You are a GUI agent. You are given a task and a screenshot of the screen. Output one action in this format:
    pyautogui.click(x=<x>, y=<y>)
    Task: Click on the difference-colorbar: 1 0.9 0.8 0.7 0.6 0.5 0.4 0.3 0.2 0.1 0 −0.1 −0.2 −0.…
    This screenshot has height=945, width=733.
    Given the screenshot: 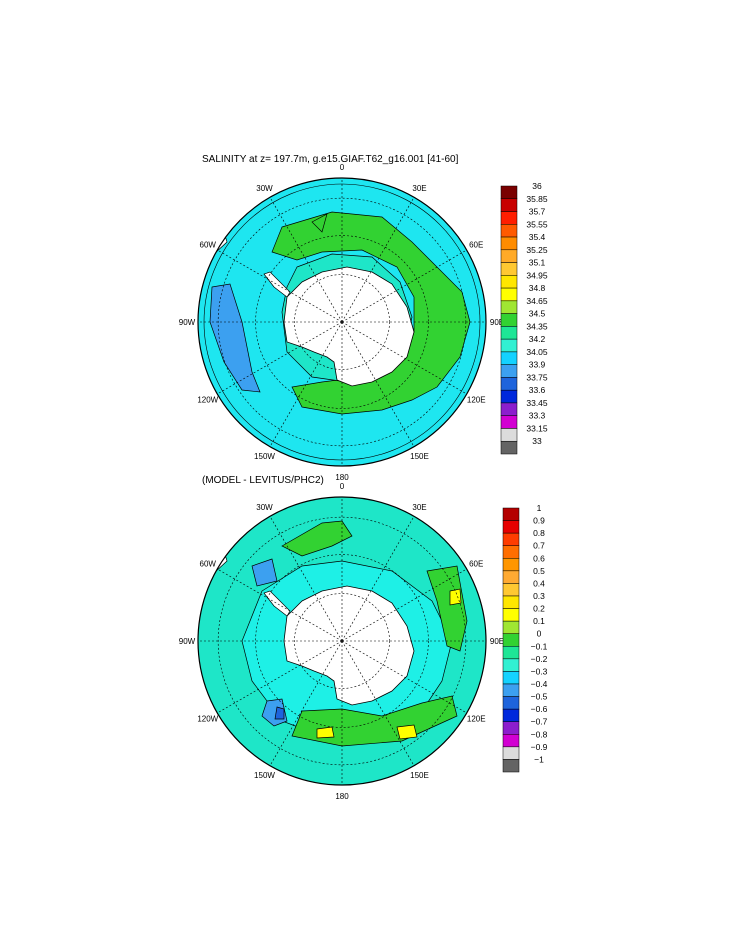 What is the action you would take?
    pyautogui.click(x=525, y=638)
    